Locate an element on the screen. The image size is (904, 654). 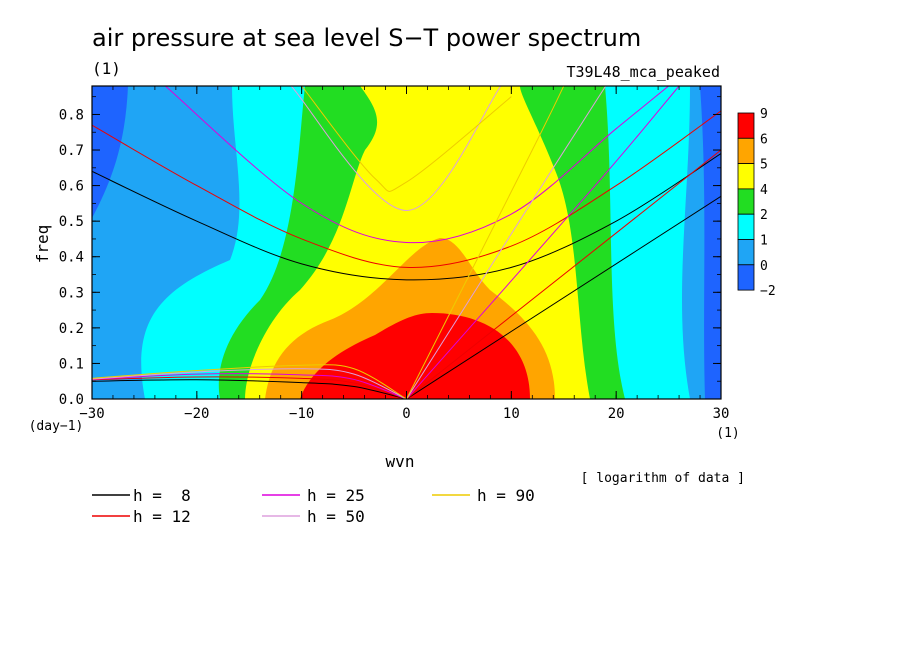
curve-h90-kelvin is located at coordinates (485, 242).